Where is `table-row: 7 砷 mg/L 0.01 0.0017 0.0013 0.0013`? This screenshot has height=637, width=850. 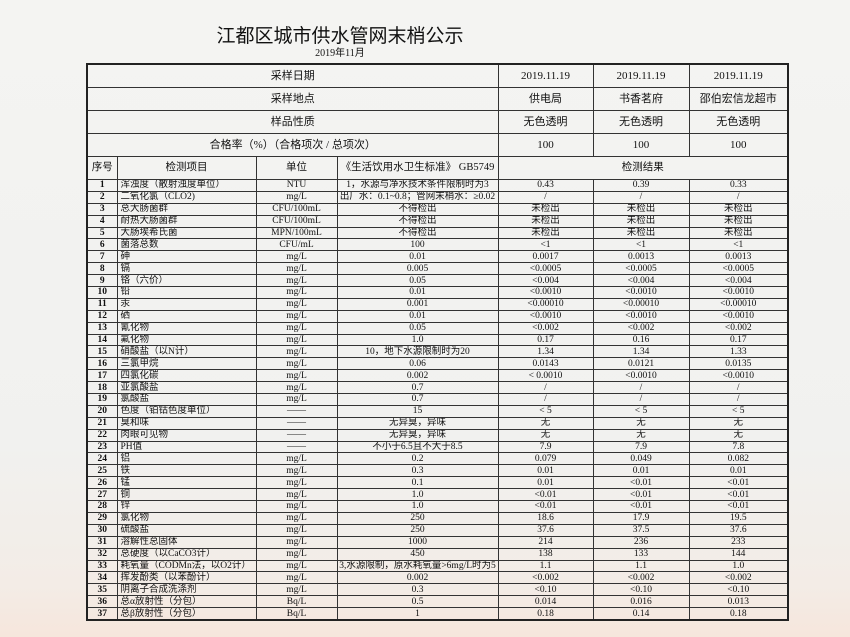
table-row: 7 砷 mg/L 0.01 0.0017 0.0013 0.0013 is located at coordinates (437, 257).